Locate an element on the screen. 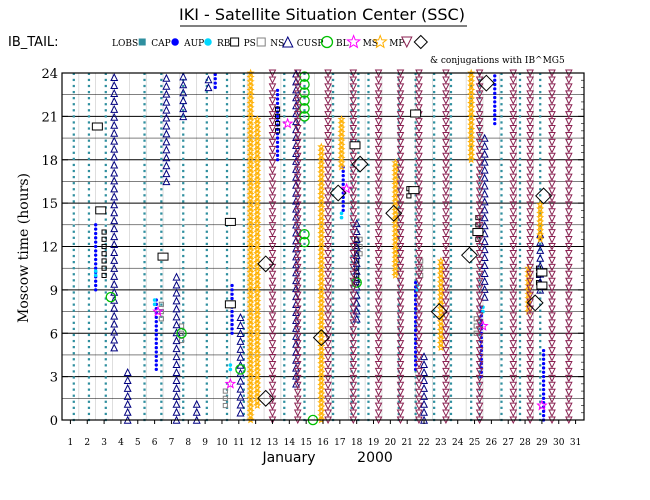  ps-point is located at coordinates (161, 319).